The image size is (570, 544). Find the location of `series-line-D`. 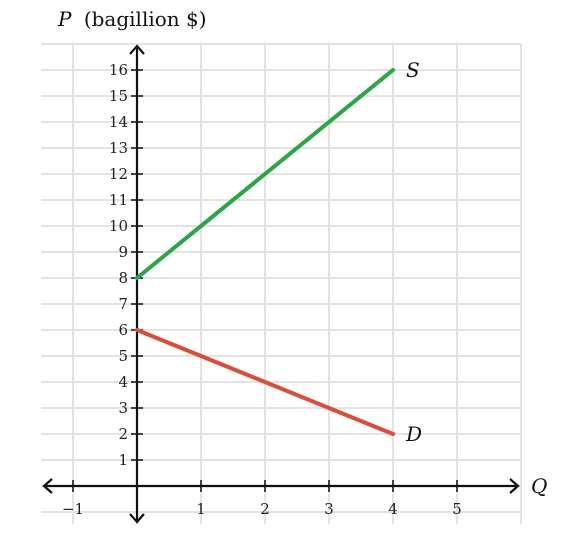

series-line-D is located at coordinates (265, 382).